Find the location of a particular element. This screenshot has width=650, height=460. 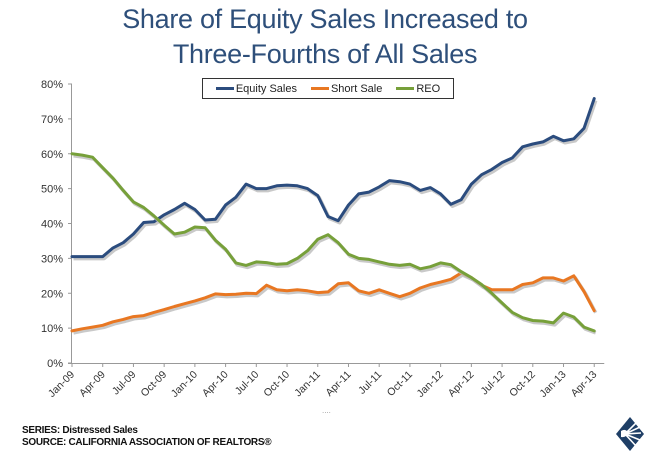

legend-label-equity-sales: Equity Sales is located at coordinates (266, 88).